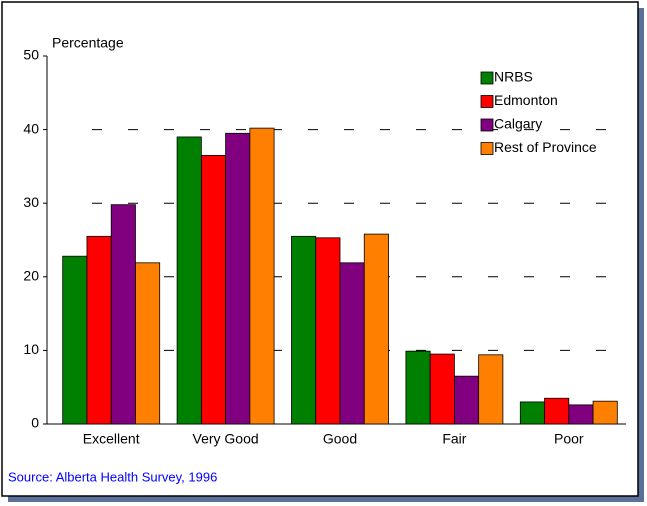 Image resolution: width=647 pixels, height=506 pixels. Describe the element at coordinates (545, 147) in the screenshot. I see `legend-label: Rest of Province` at that location.